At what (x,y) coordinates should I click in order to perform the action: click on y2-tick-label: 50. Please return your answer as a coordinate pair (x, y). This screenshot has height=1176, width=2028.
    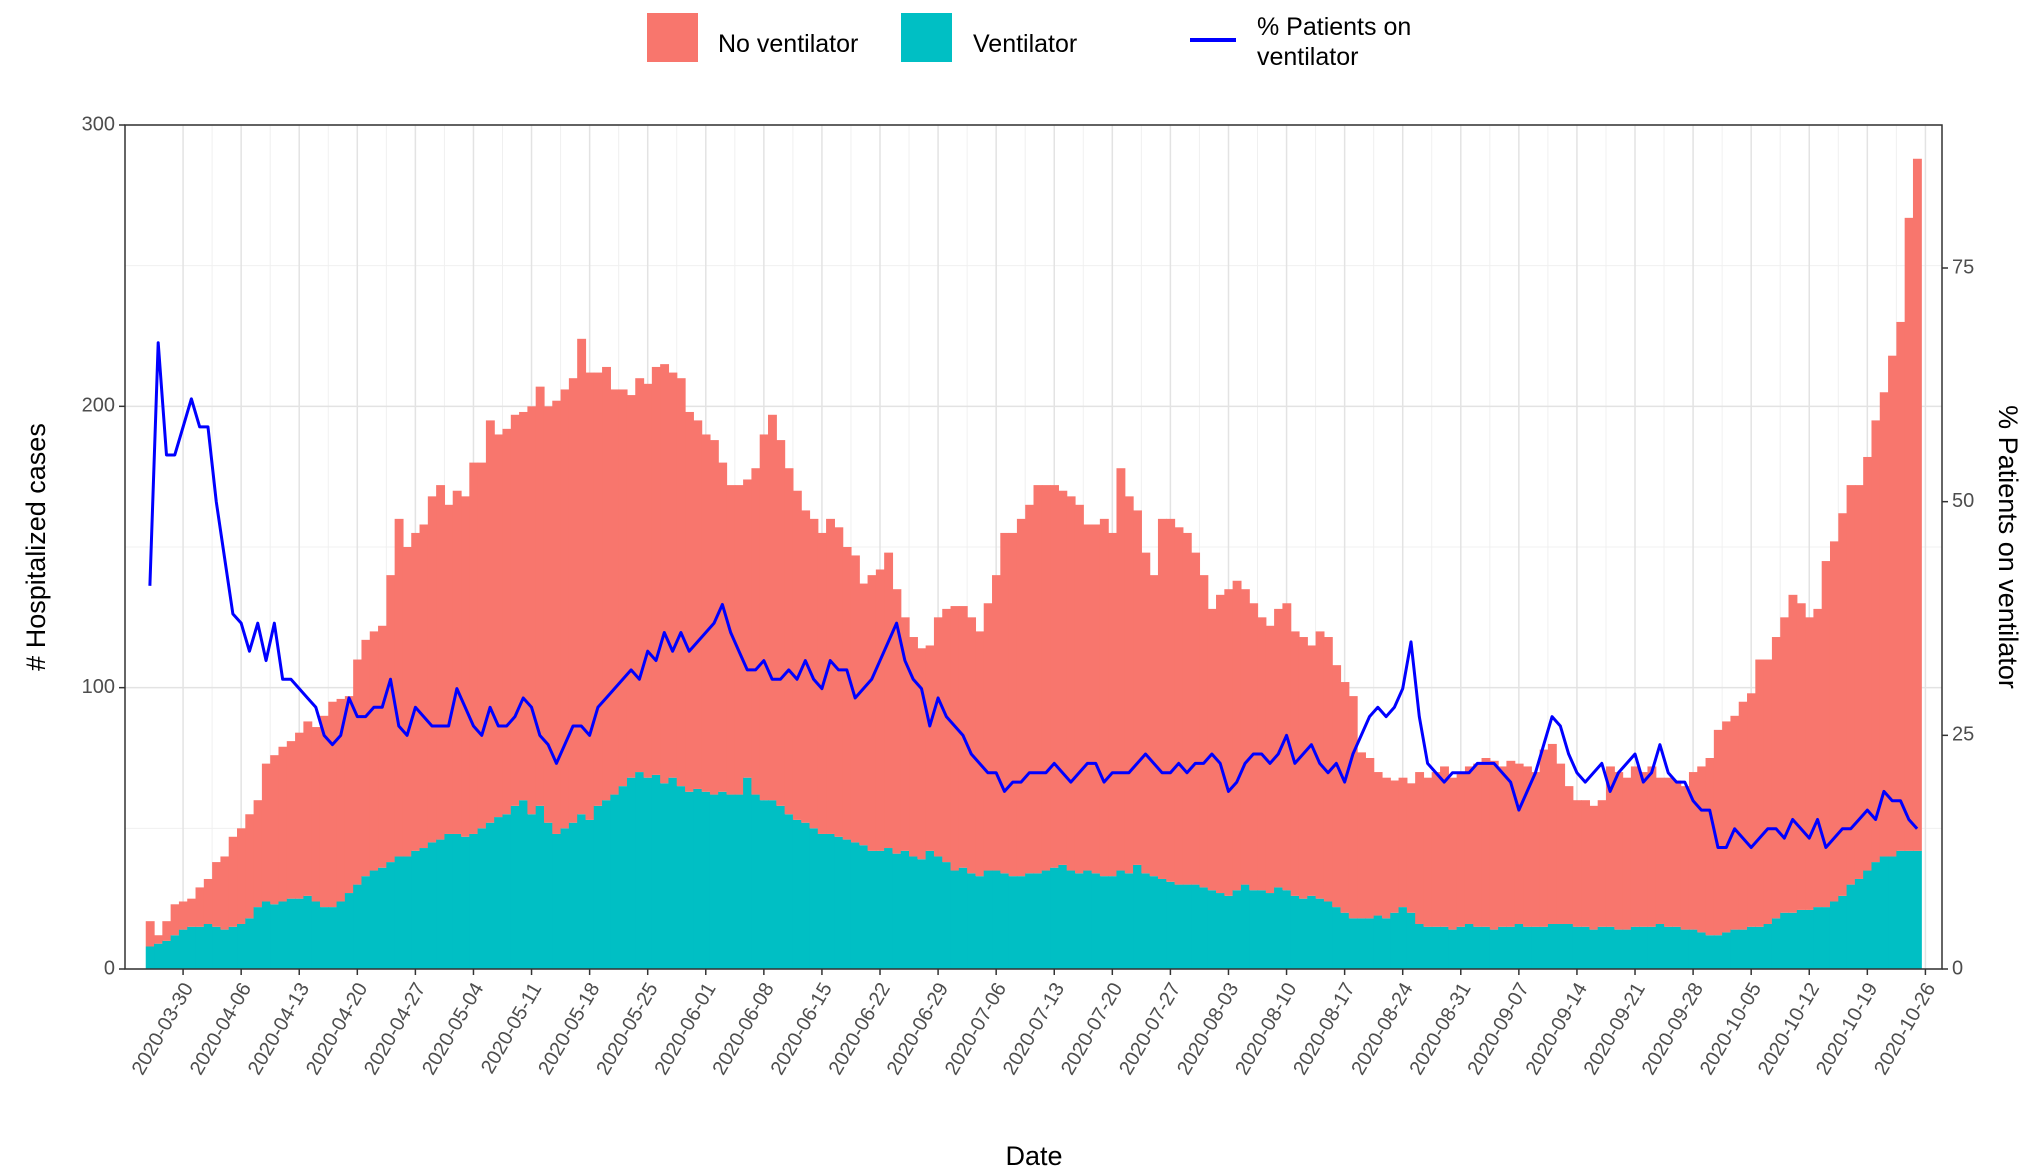
    Looking at the image, I should click on (1963, 501).